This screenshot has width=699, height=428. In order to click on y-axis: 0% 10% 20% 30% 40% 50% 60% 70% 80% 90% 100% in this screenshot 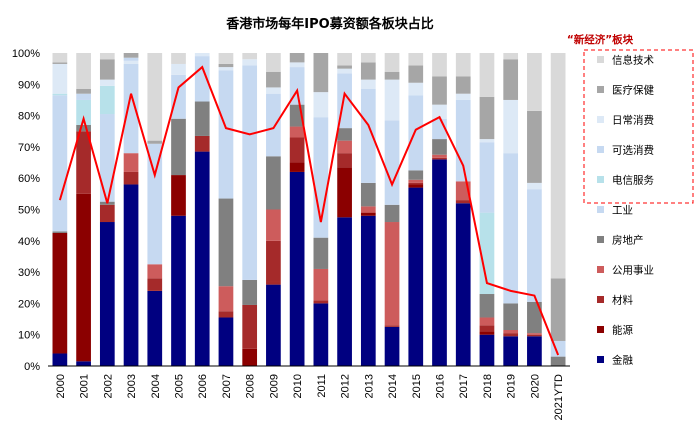, I will do `click(26, 210)`.